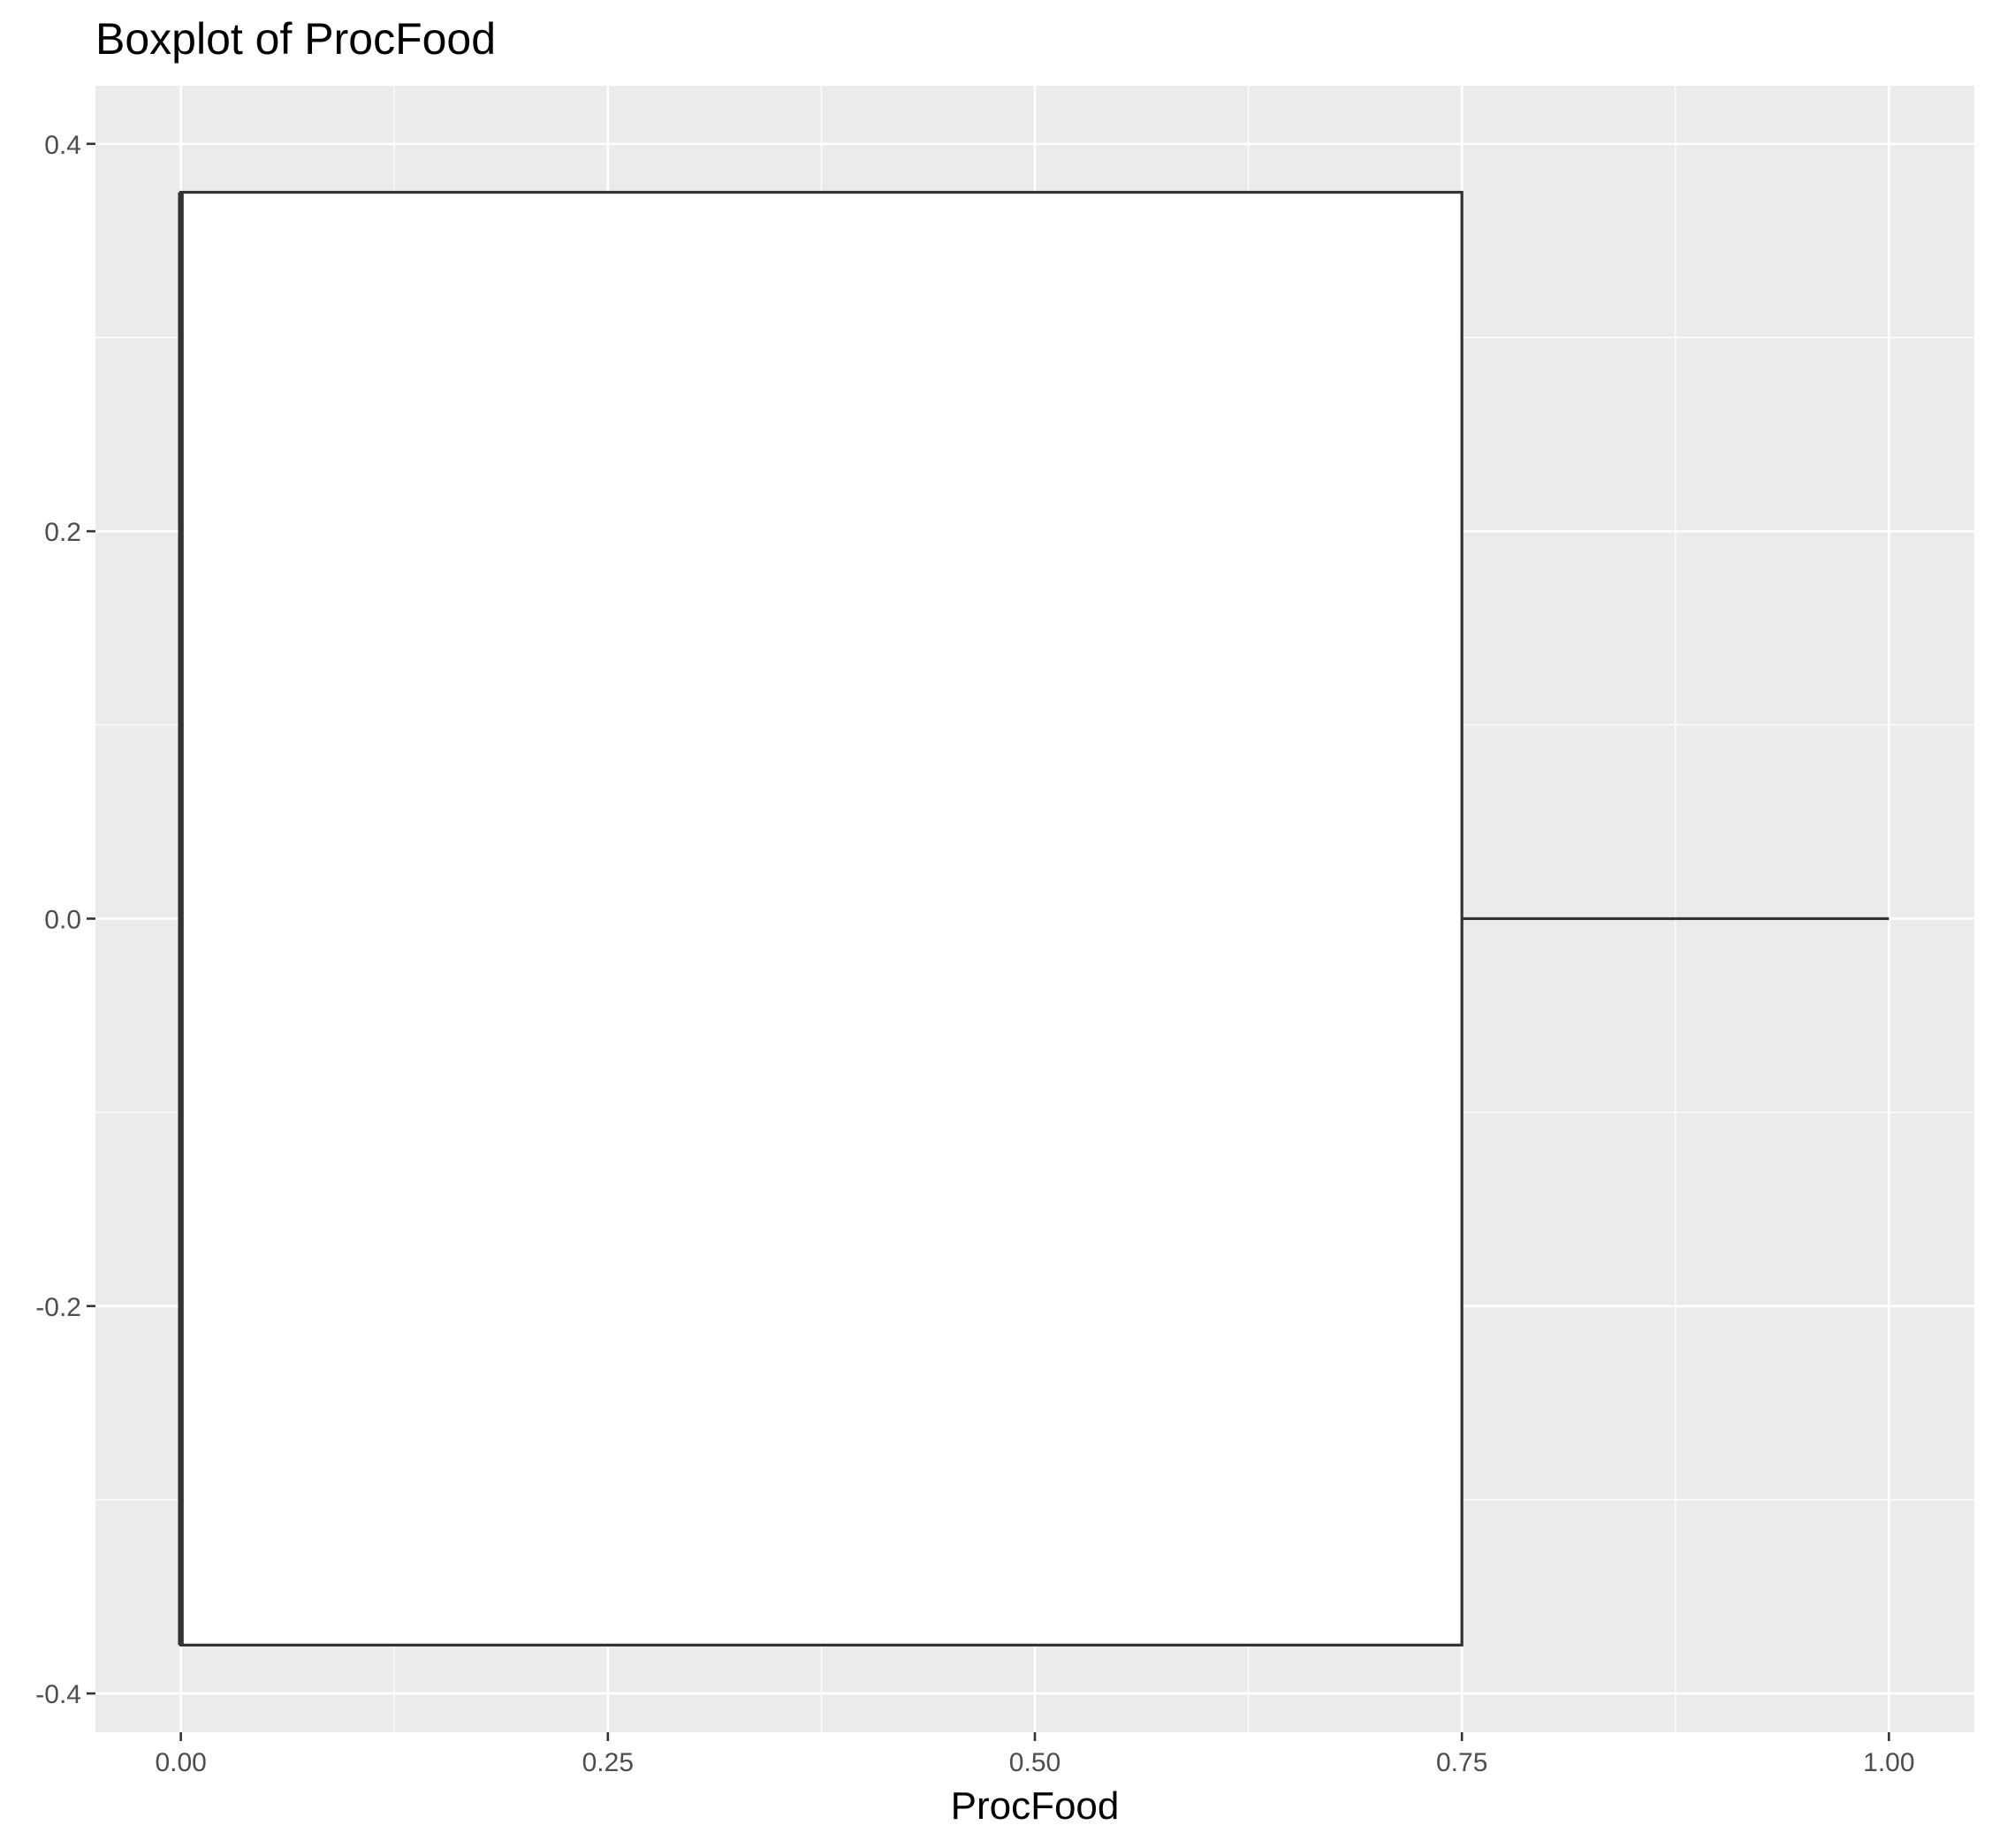 This screenshot has height=1848, width=1992. I want to click on x-tick-label: 0.50, so click(1035, 1762).